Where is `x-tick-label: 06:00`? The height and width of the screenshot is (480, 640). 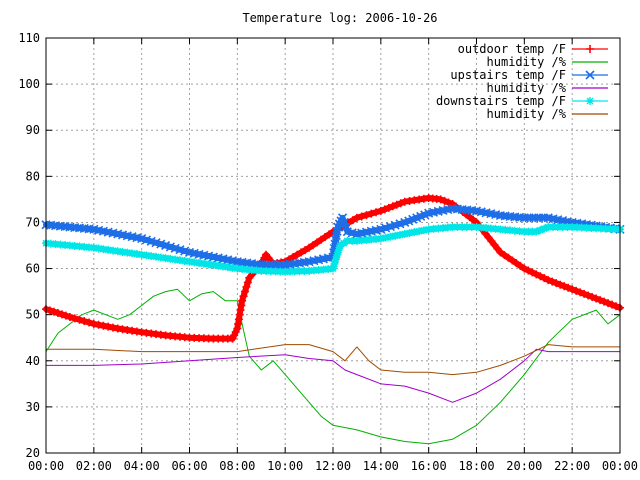 x-tick-label: 06:00 is located at coordinates (189, 466).